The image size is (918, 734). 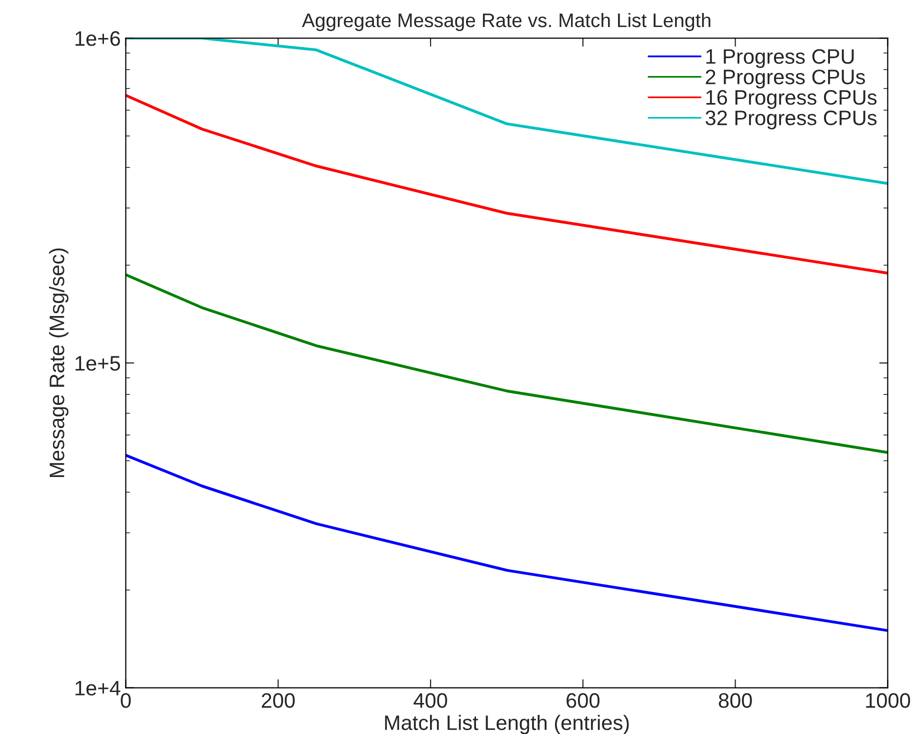 What do you see at coordinates (58, 363) in the screenshot?
I see `y-axis-title: Message Rate (Msg/sec)` at bounding box center [58, 363].